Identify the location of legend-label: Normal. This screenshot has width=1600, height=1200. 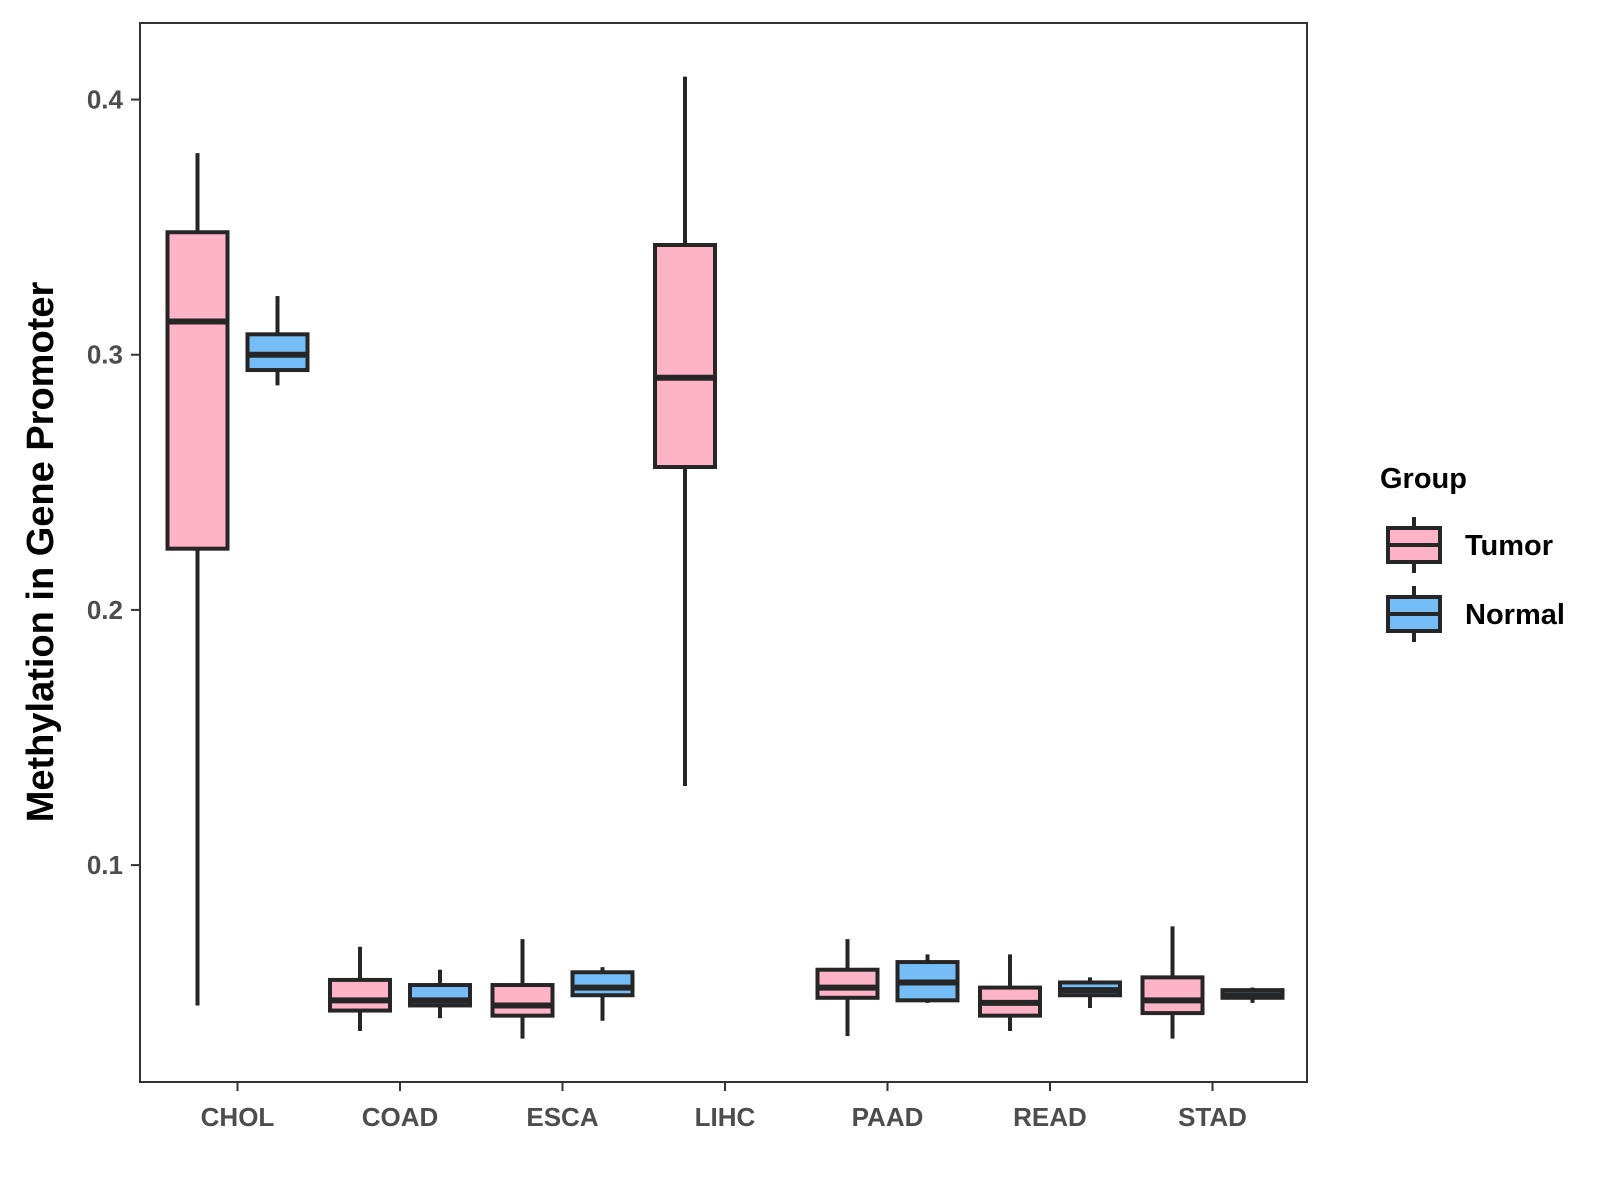
(1515, 615).